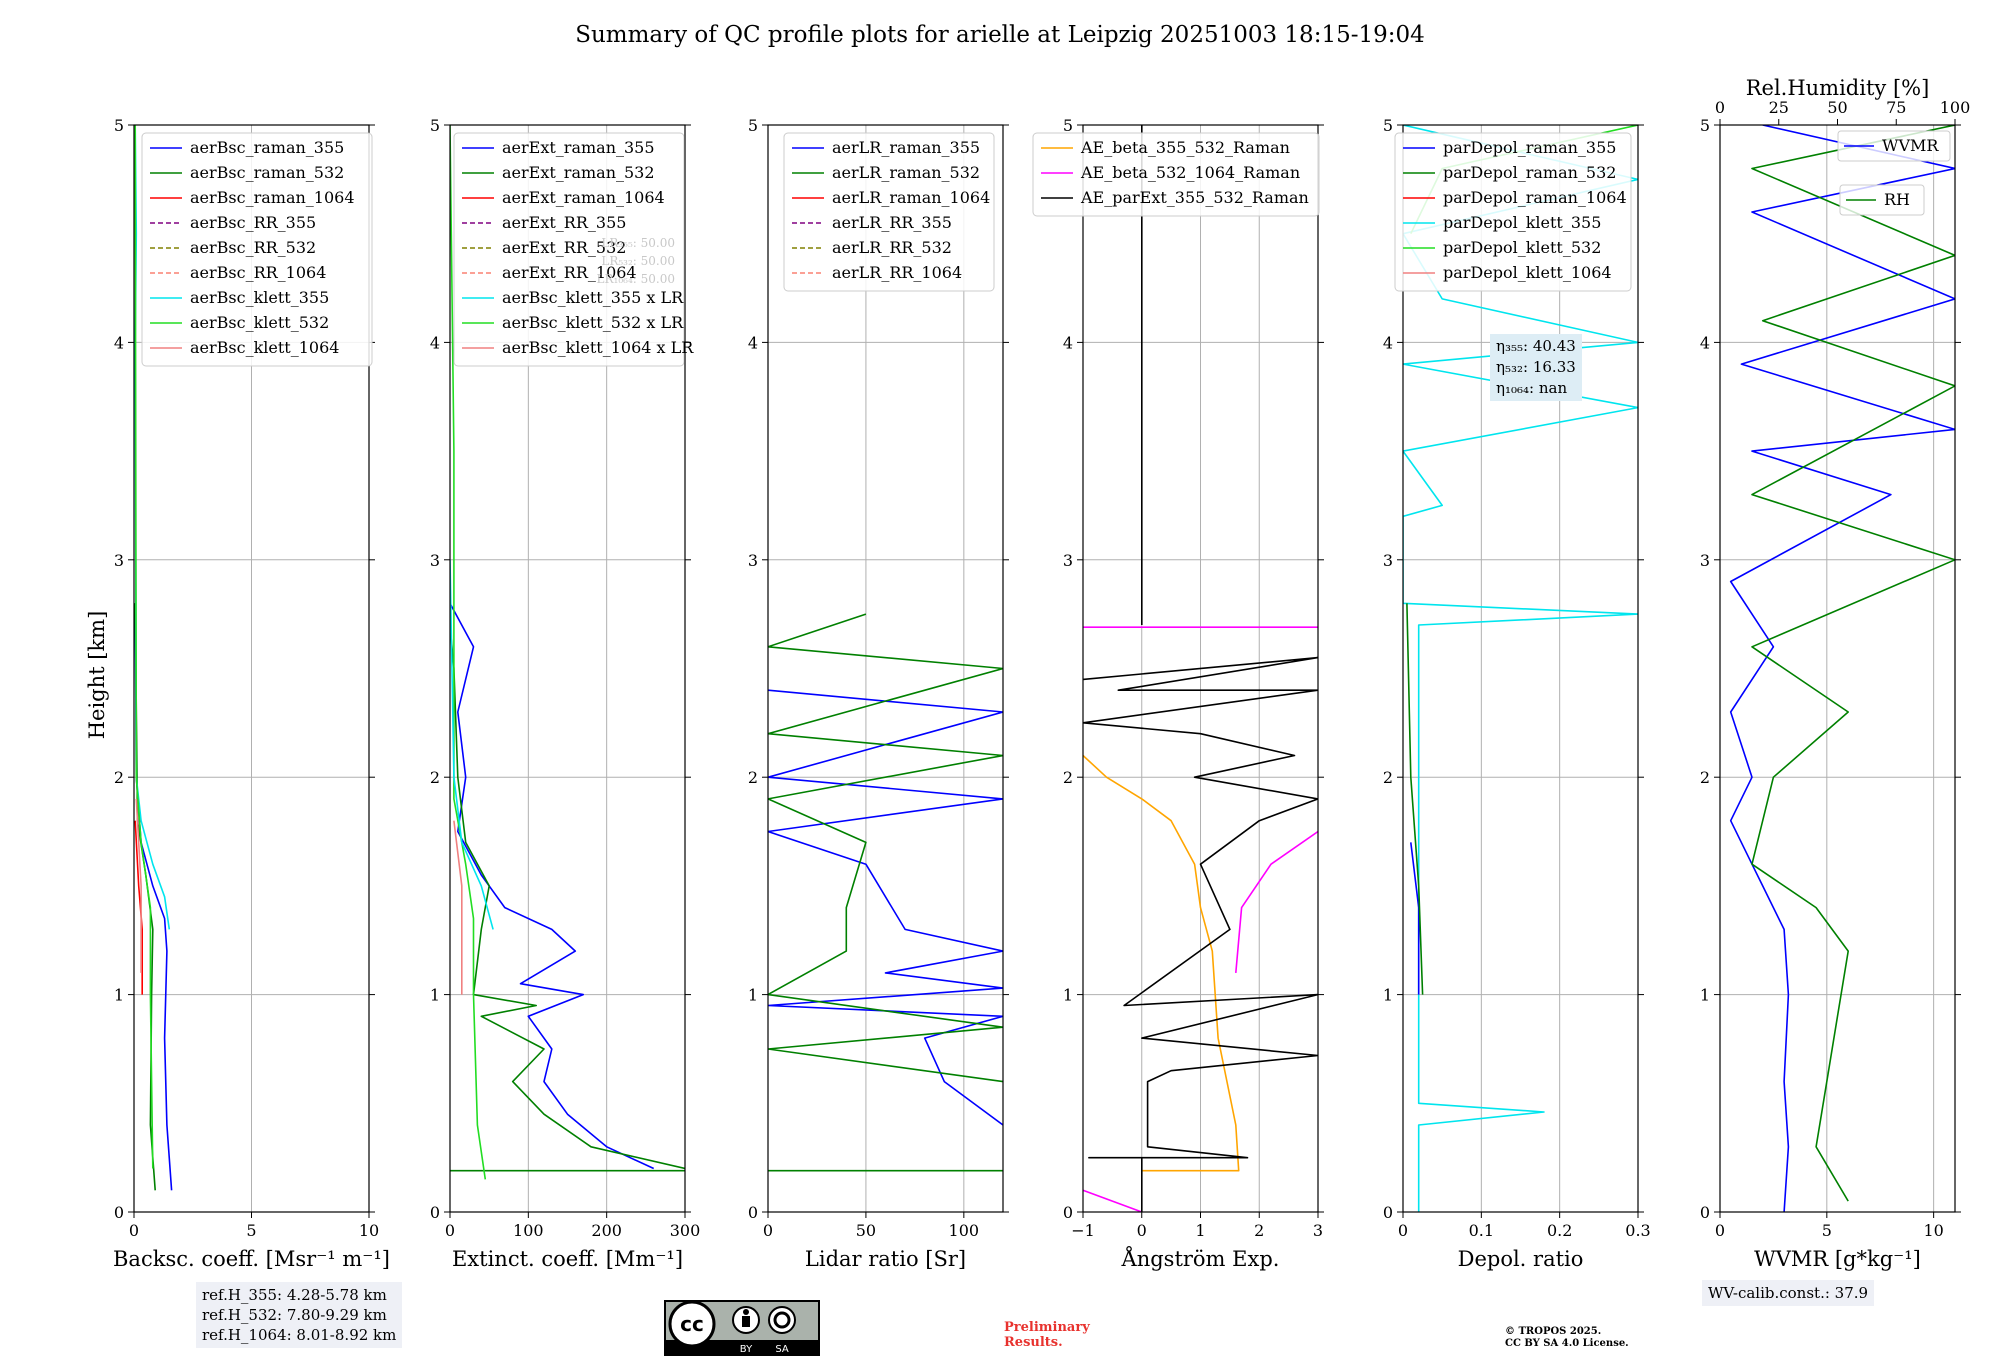 This screenshot has width=2000, height=1360. Describe the element at coordinates (782, 1349) in the screenshot. I see `sa-label: SA` at that location.